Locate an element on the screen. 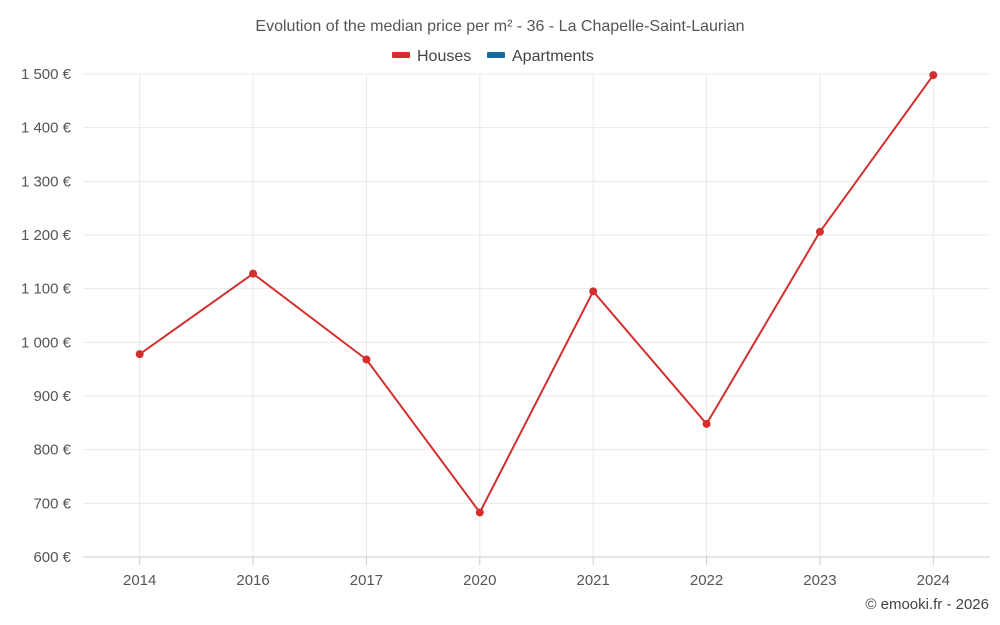 This screenshot has height=625, width=1000. data-point-houses-2016 is located at coordinates (253, 273).